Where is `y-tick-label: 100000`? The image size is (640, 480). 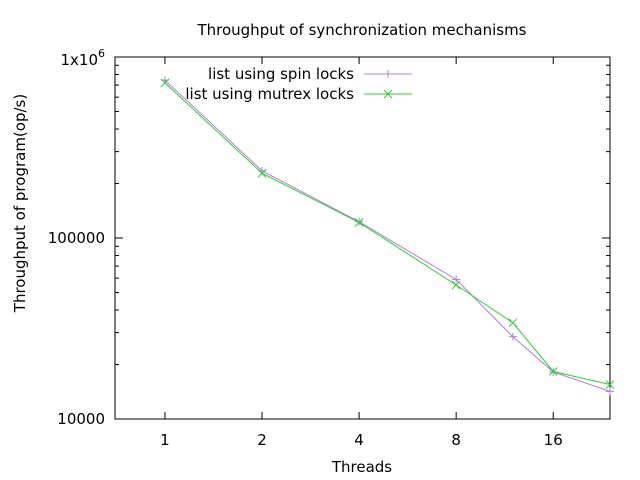
y-tick-label: 100000 is located at coordinates (76, 238).